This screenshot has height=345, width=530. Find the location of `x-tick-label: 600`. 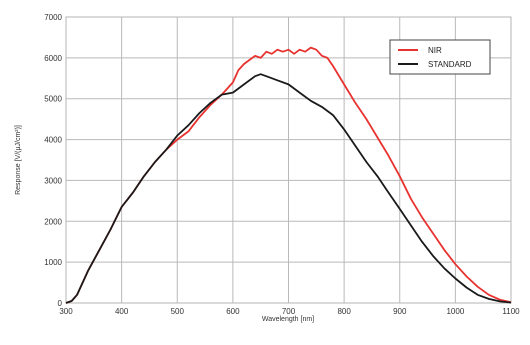

x-tick-label: 600 is located at coordinates (233, 311).